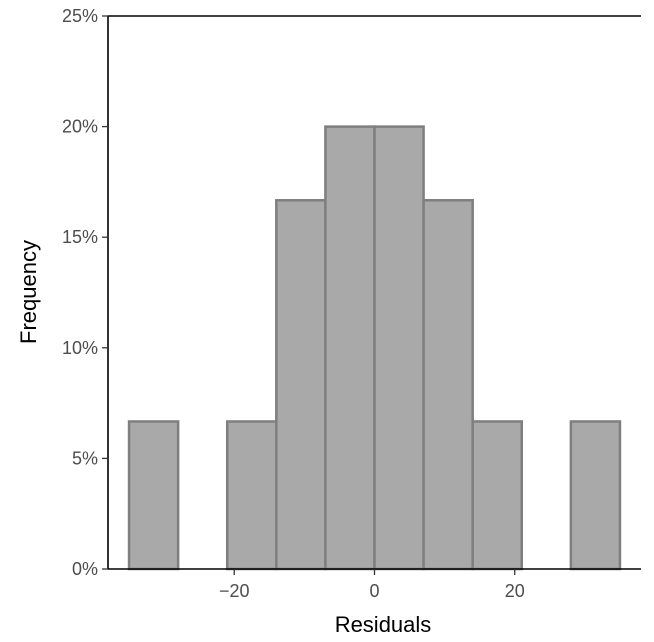  Describe the element at coordinates (80, 16) in the screenshot. I see `y-tick-label-5: 25%` at that location.